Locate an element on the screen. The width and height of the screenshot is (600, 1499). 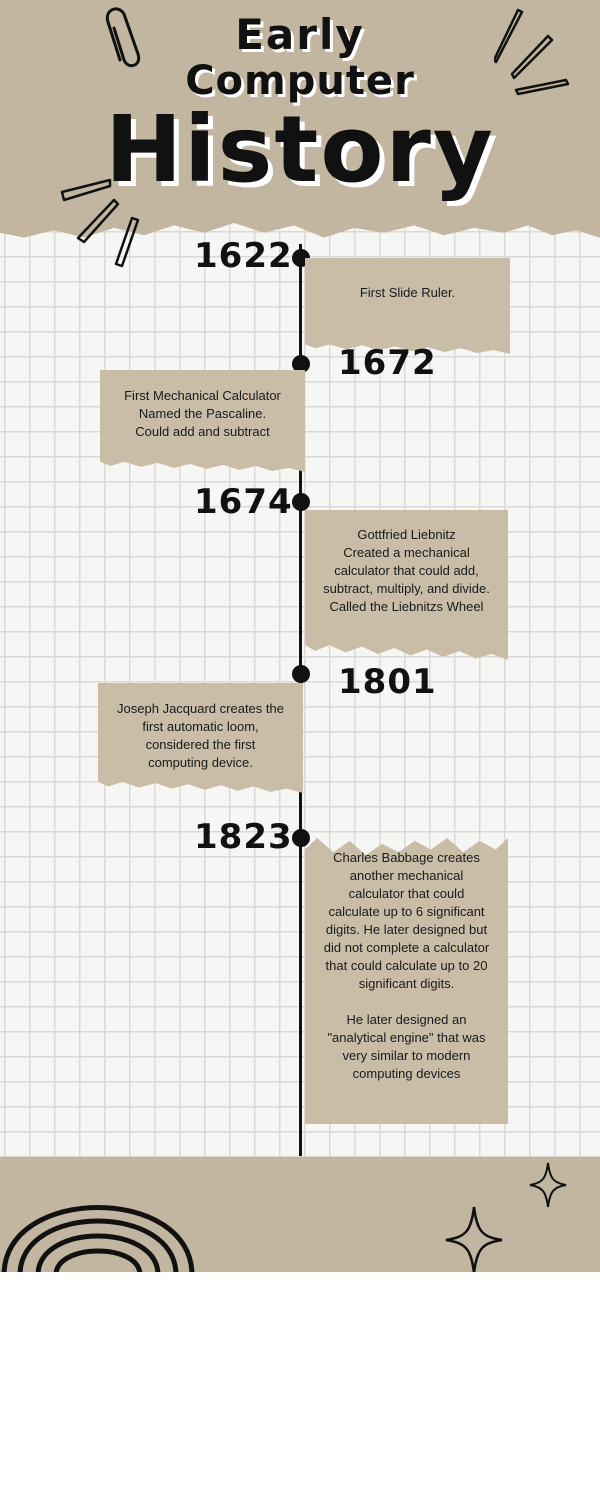
title-line-2: Computer is located at coordinates (300, 81).